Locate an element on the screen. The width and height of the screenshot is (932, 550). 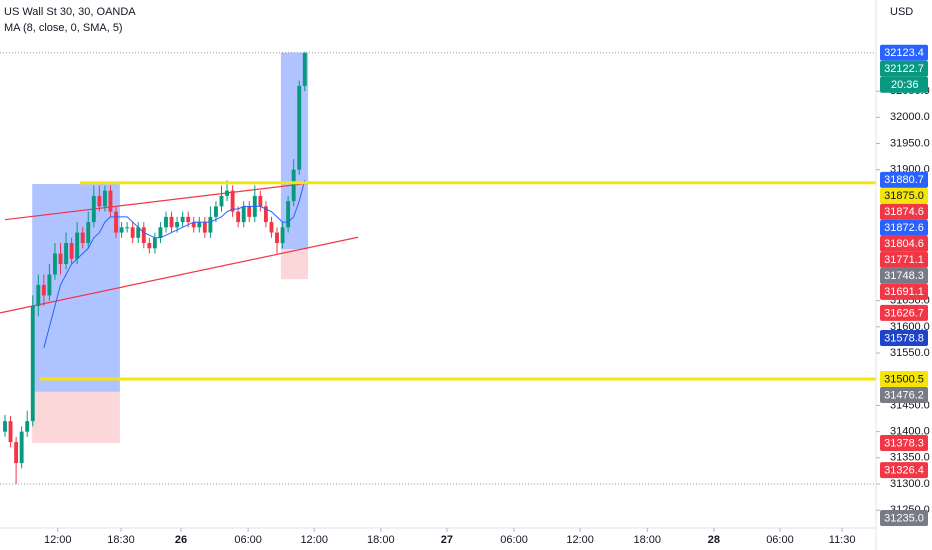
price-tag-label: 31500.5 is located at coordinates (904, 379).